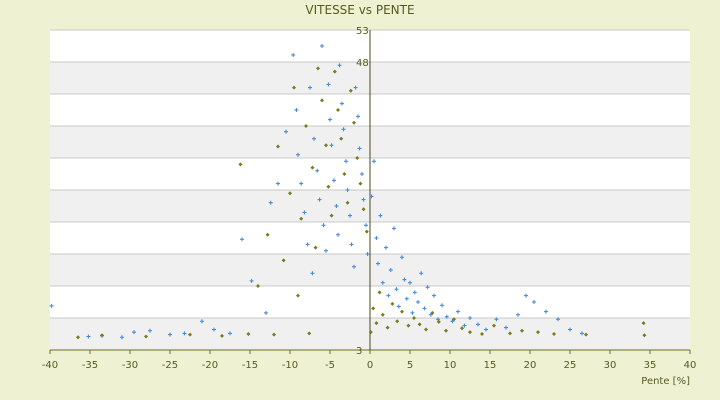  I want to click on y-tick-label: 53, so click(362, 31).